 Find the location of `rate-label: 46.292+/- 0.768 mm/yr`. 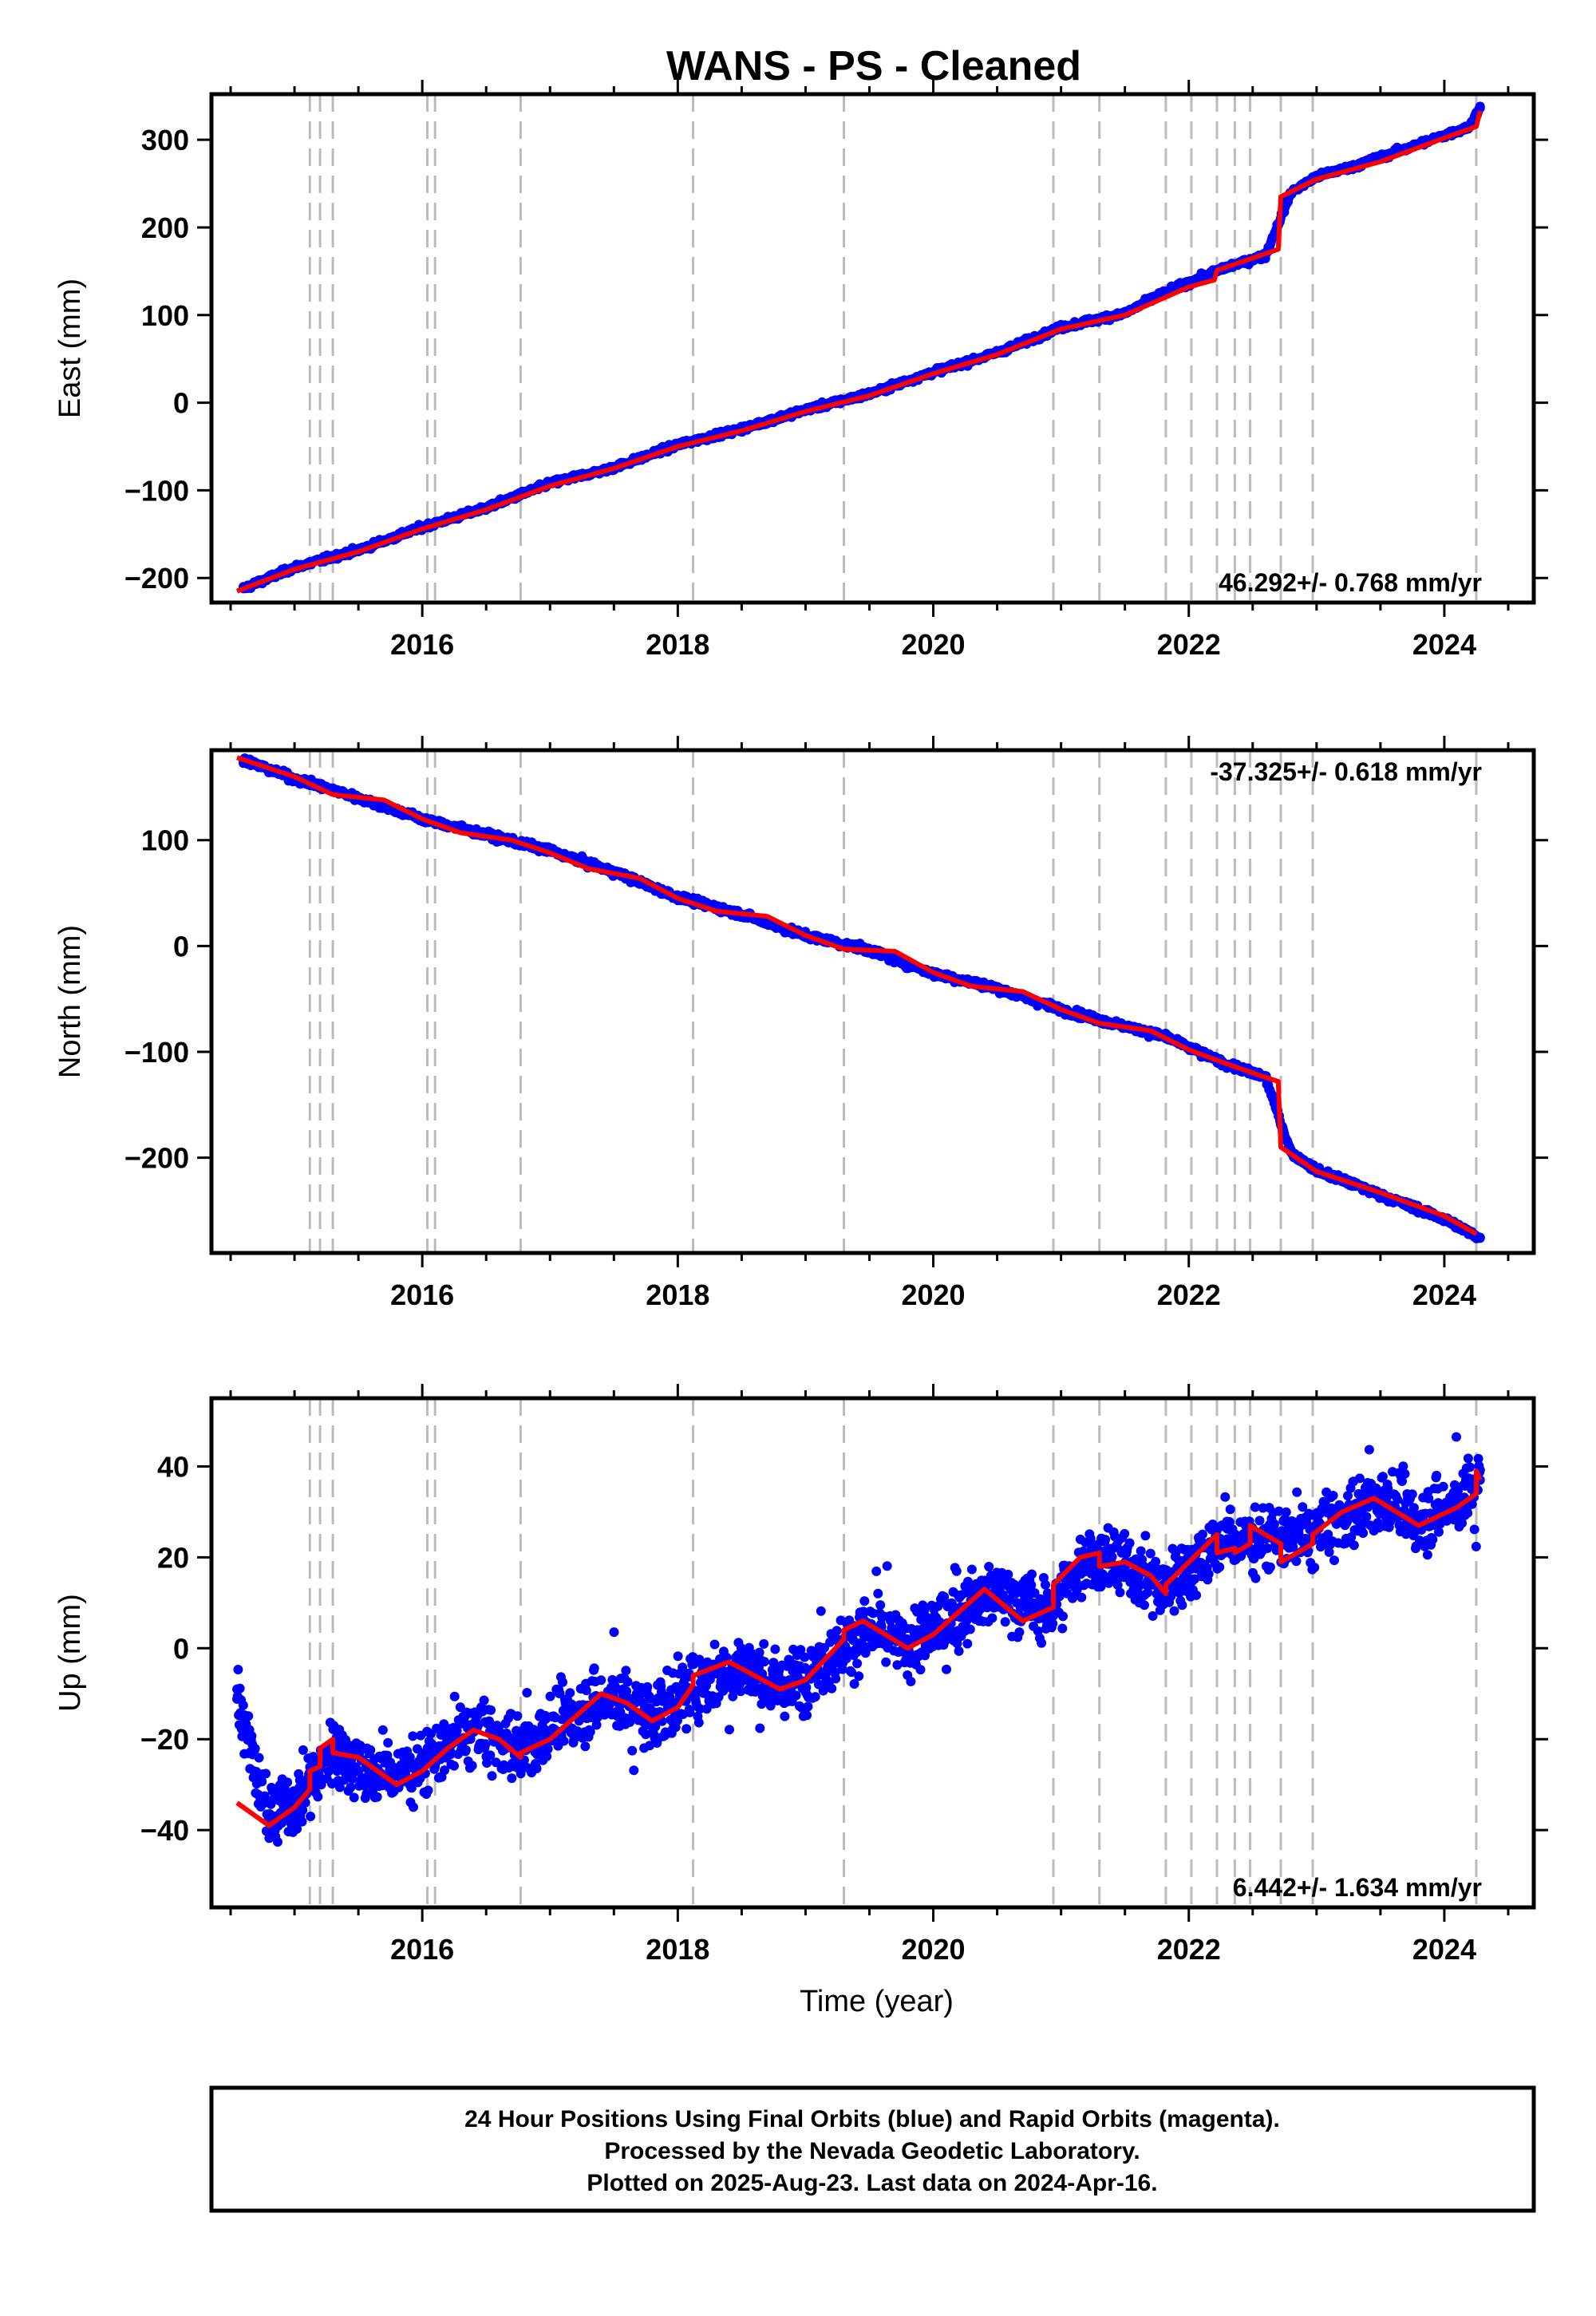

rate-label: 46.292+/- 0.768 mm/yr is located at coordinates (1350, 582).